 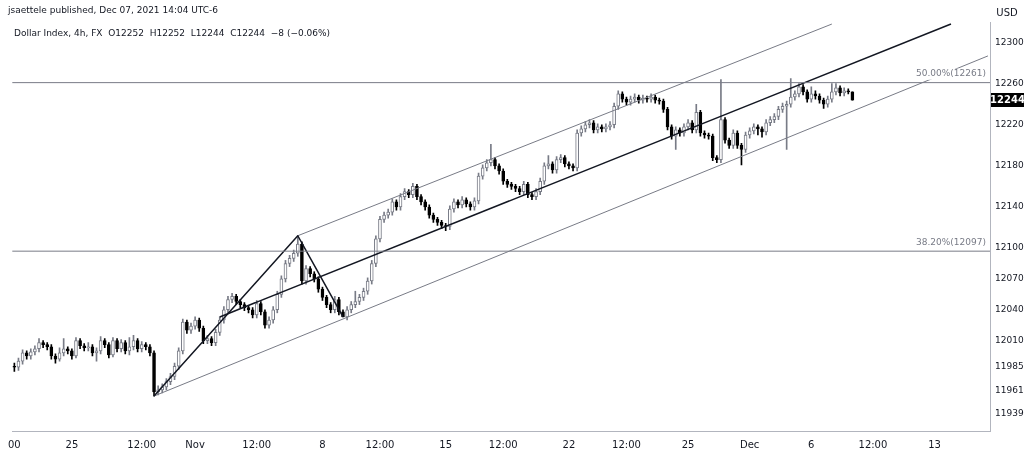 What do you see at coordinates (195, 444) in the screenshot?
I see `x-tick-label: Nov` at bounding box center [195, 444].